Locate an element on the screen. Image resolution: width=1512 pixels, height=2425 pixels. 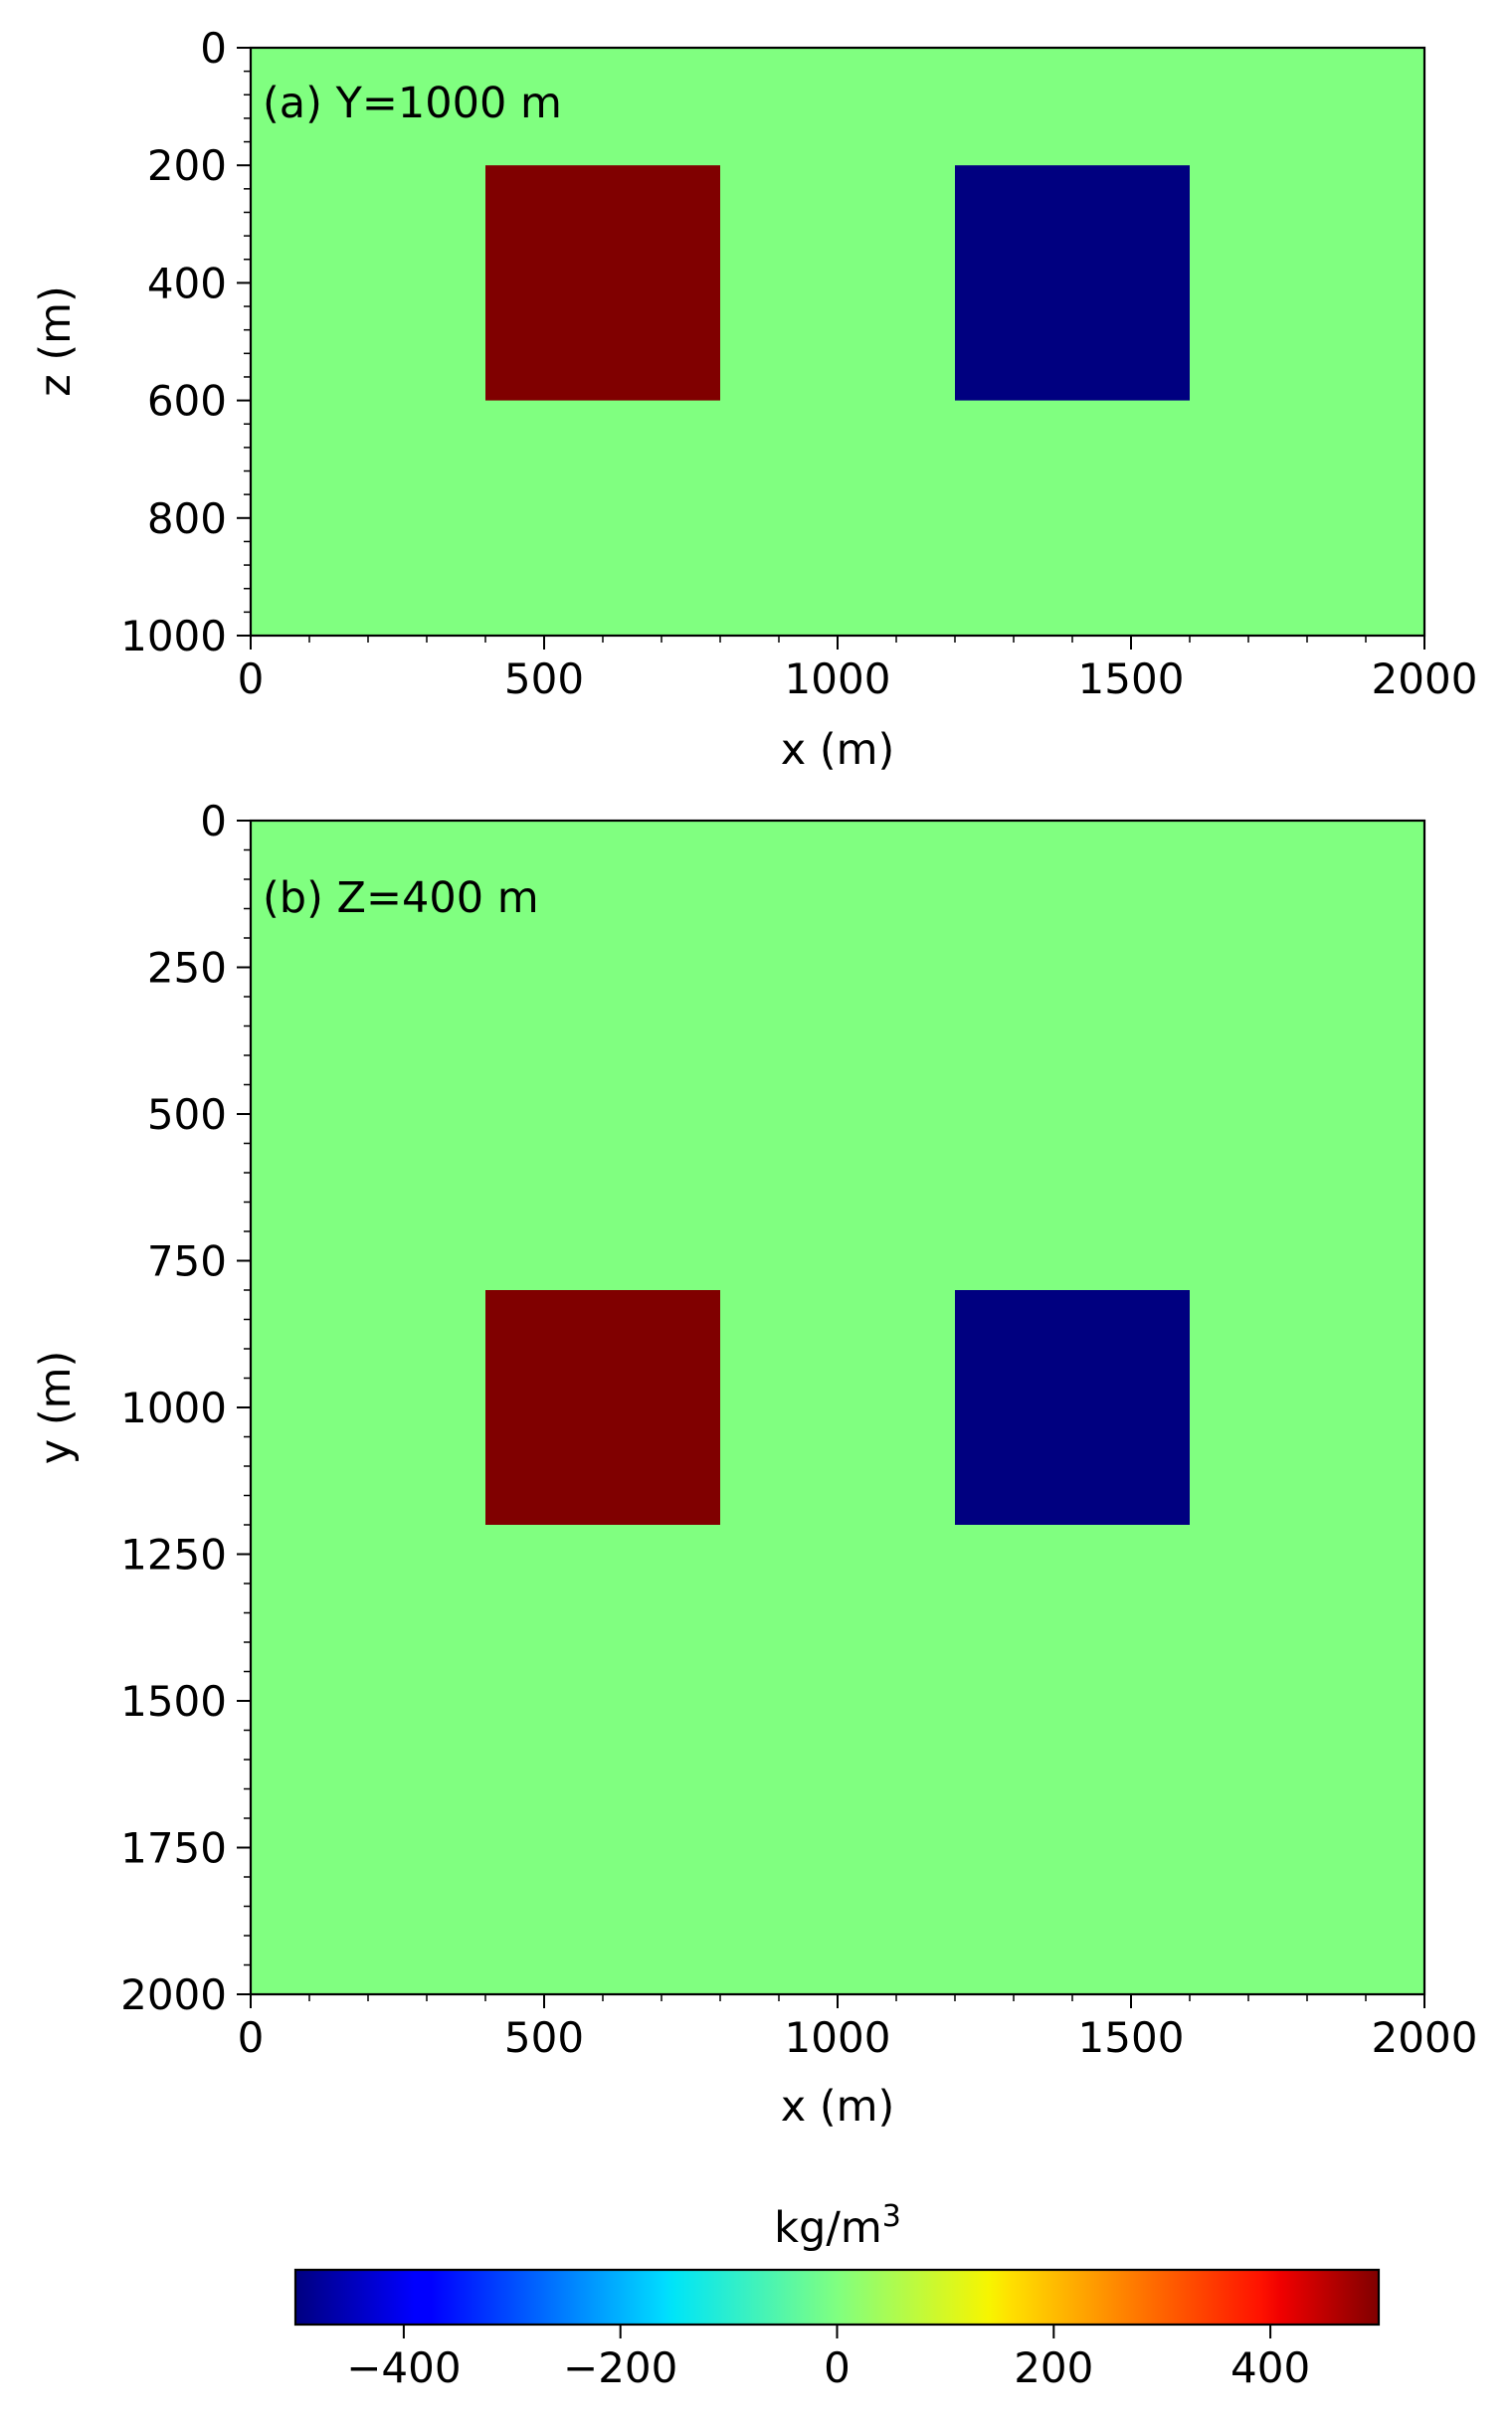
y-tick-label: 500 is located at coordinates (187, 1115).